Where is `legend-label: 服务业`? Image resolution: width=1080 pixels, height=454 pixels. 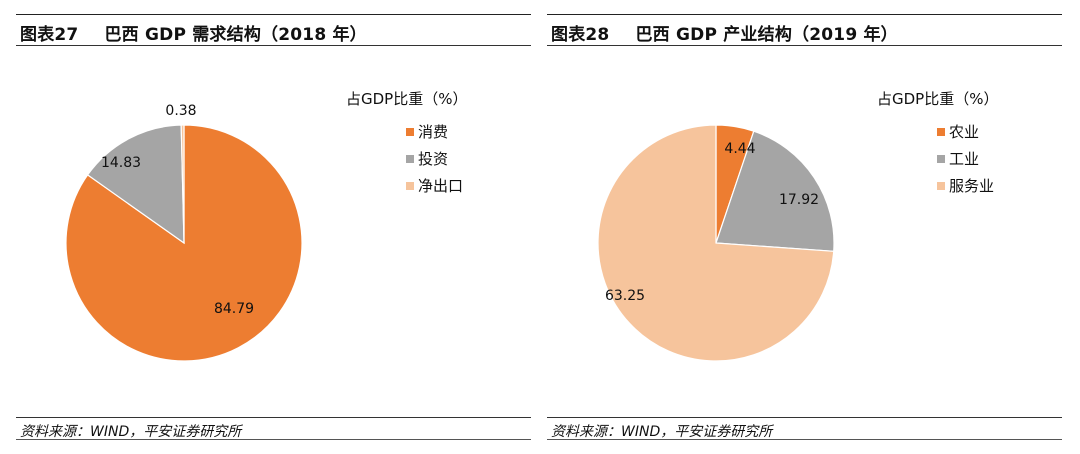
legend-label: 服务业 is located at coordinates (971, 186).